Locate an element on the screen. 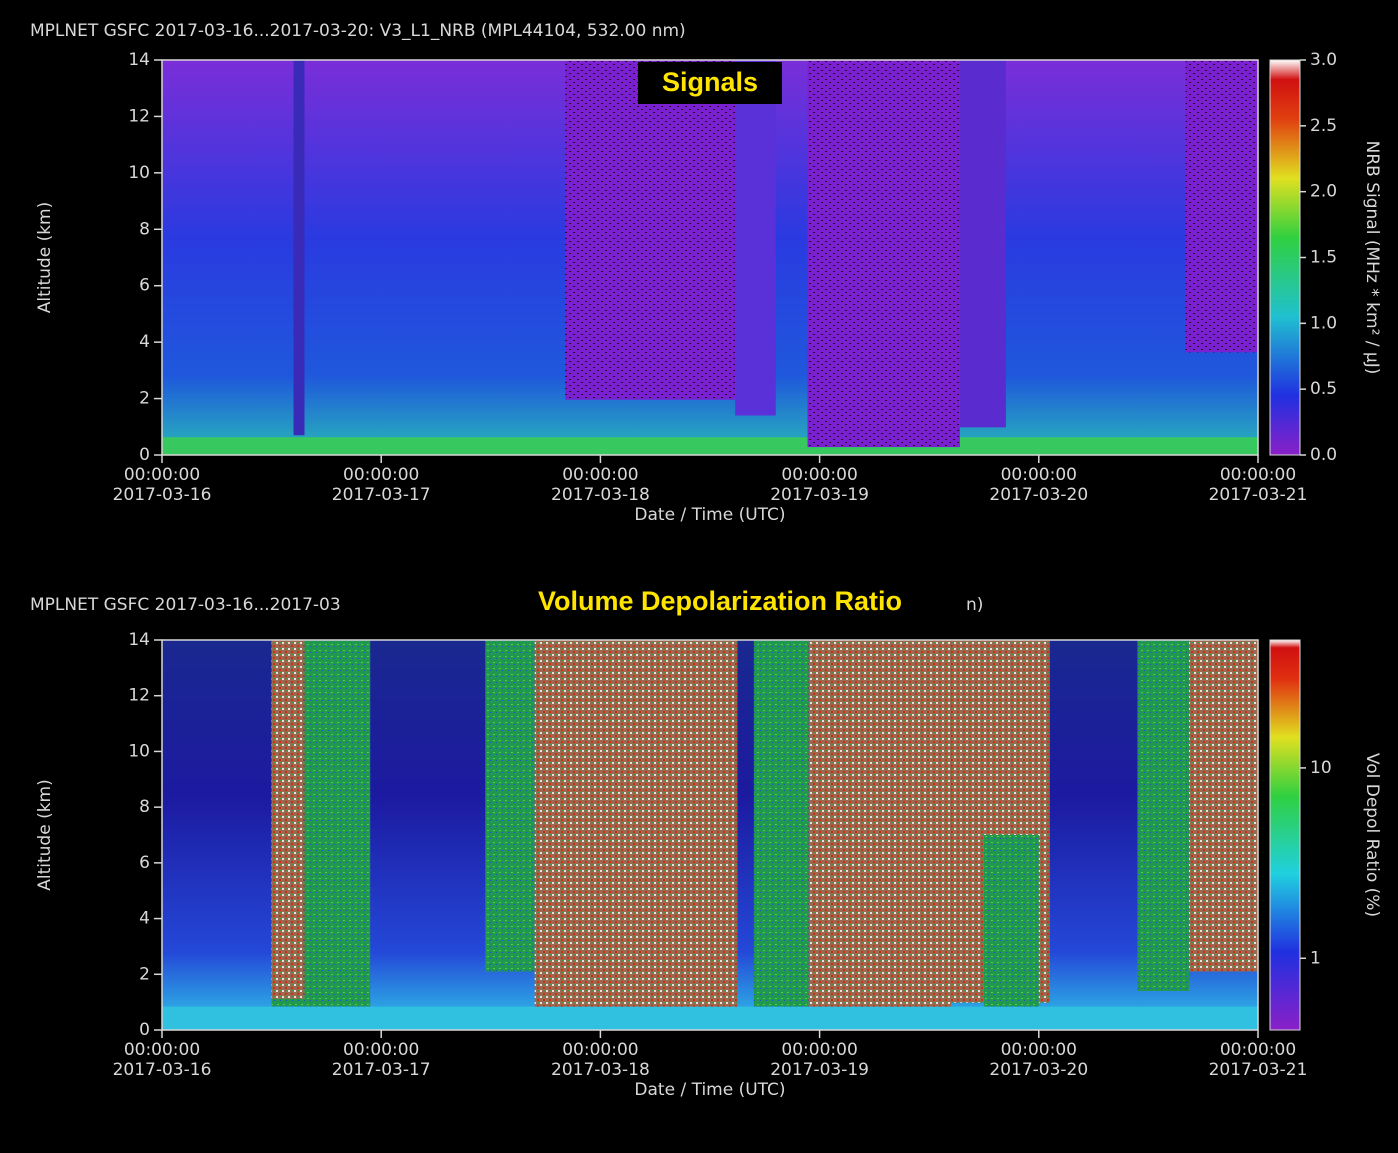 Image resolution: width=1398 pixels, height=1153 pixels. overlay-label: Volume Depolarization Ratio is located at coordinates (720, 601).